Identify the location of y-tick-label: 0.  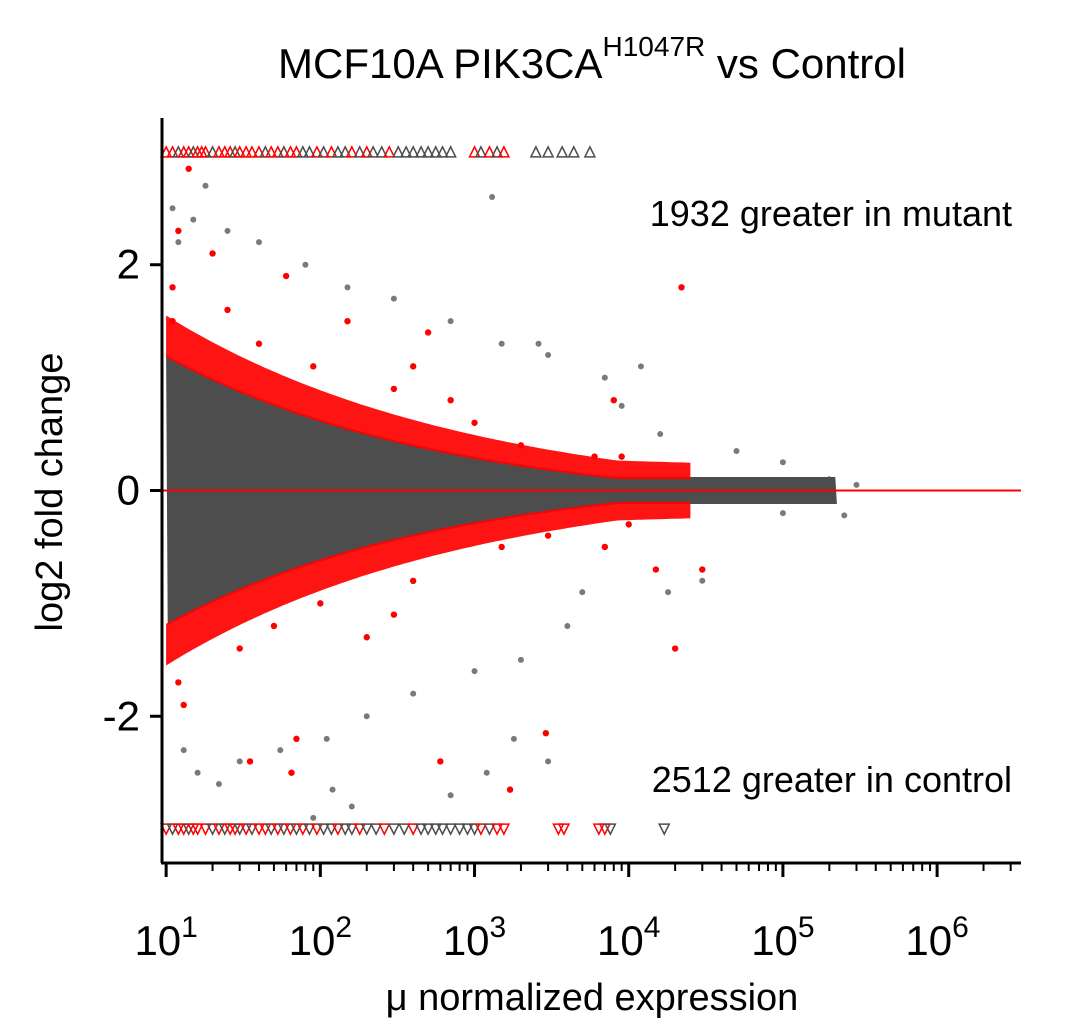
(128, 490).